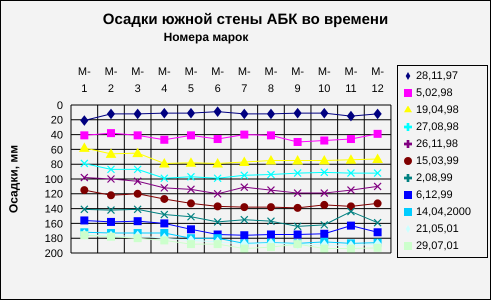 This screenshot has height=300, width=491. I want to click on legend-label: 28,11,97, so click(437, 76).